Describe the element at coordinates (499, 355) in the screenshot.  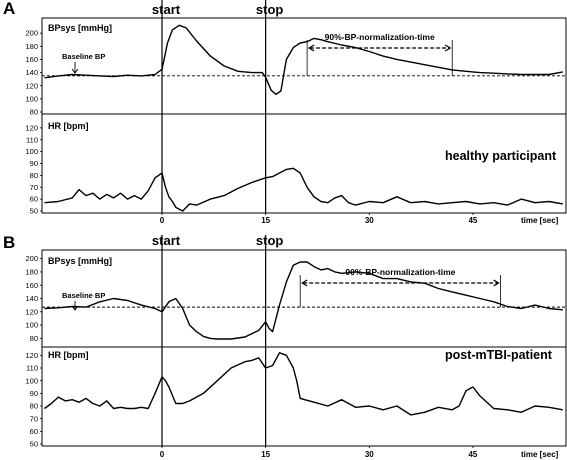
I see `condition-label: post-mTBI-patient` at that location.